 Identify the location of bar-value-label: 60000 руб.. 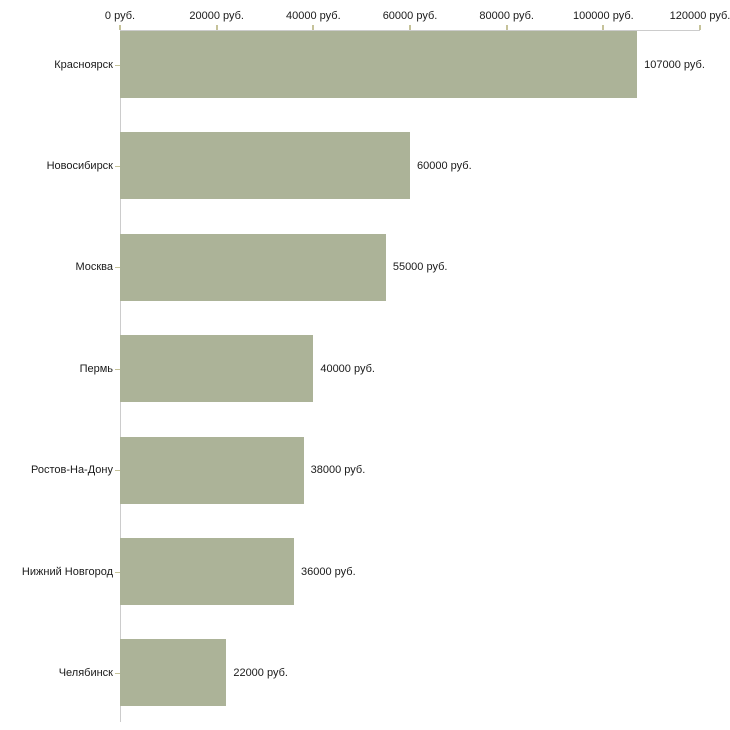
(444, 165).